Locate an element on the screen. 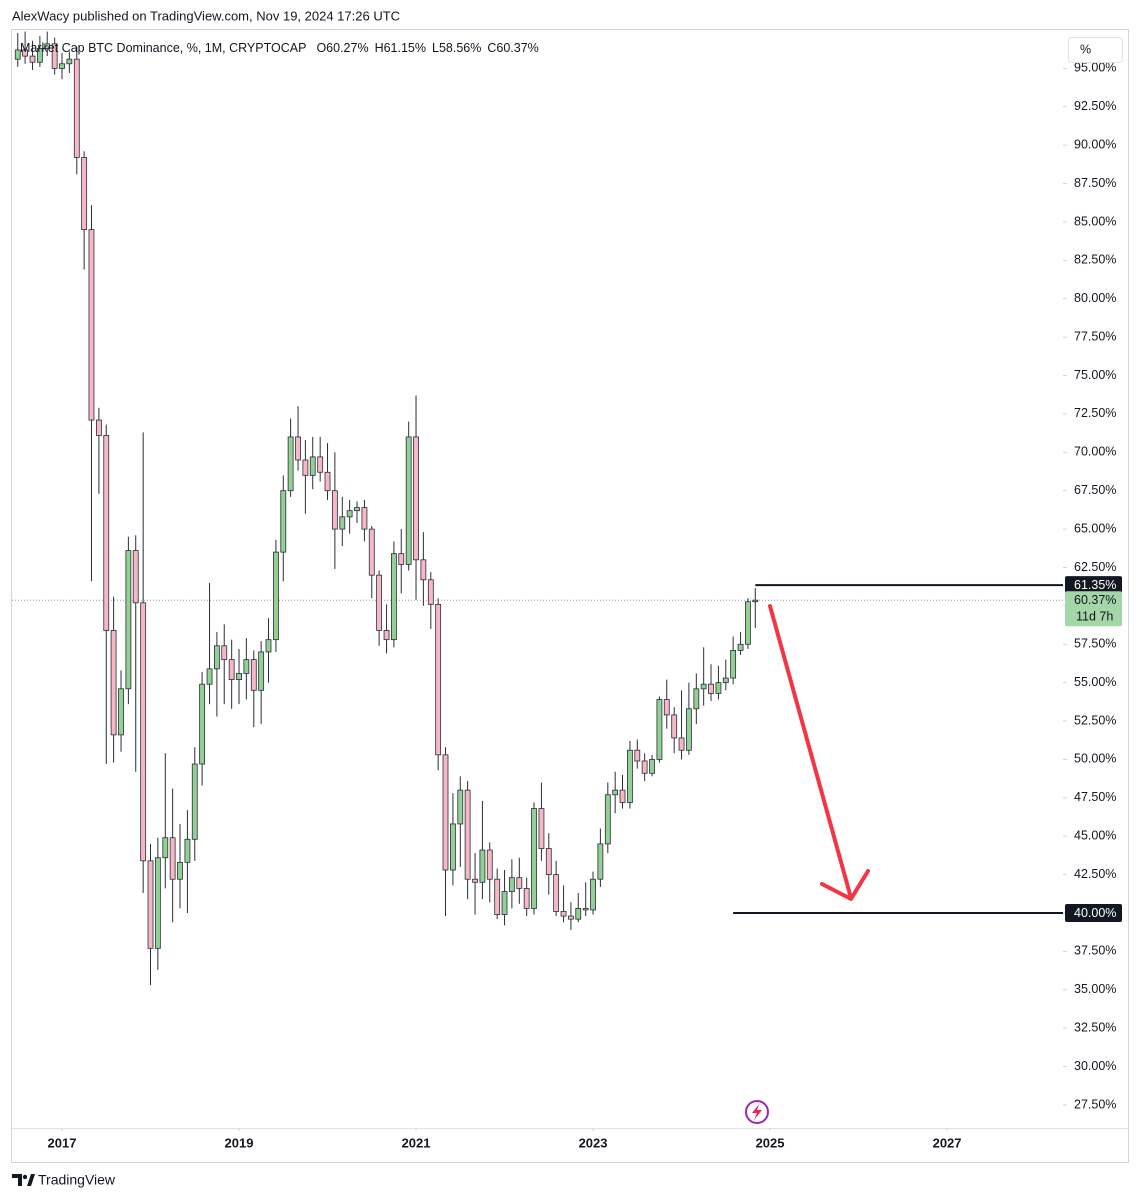 The height and width of the screenshot is (1200, 1140). scale-button-label: % is located at coordinates (1085, 49).